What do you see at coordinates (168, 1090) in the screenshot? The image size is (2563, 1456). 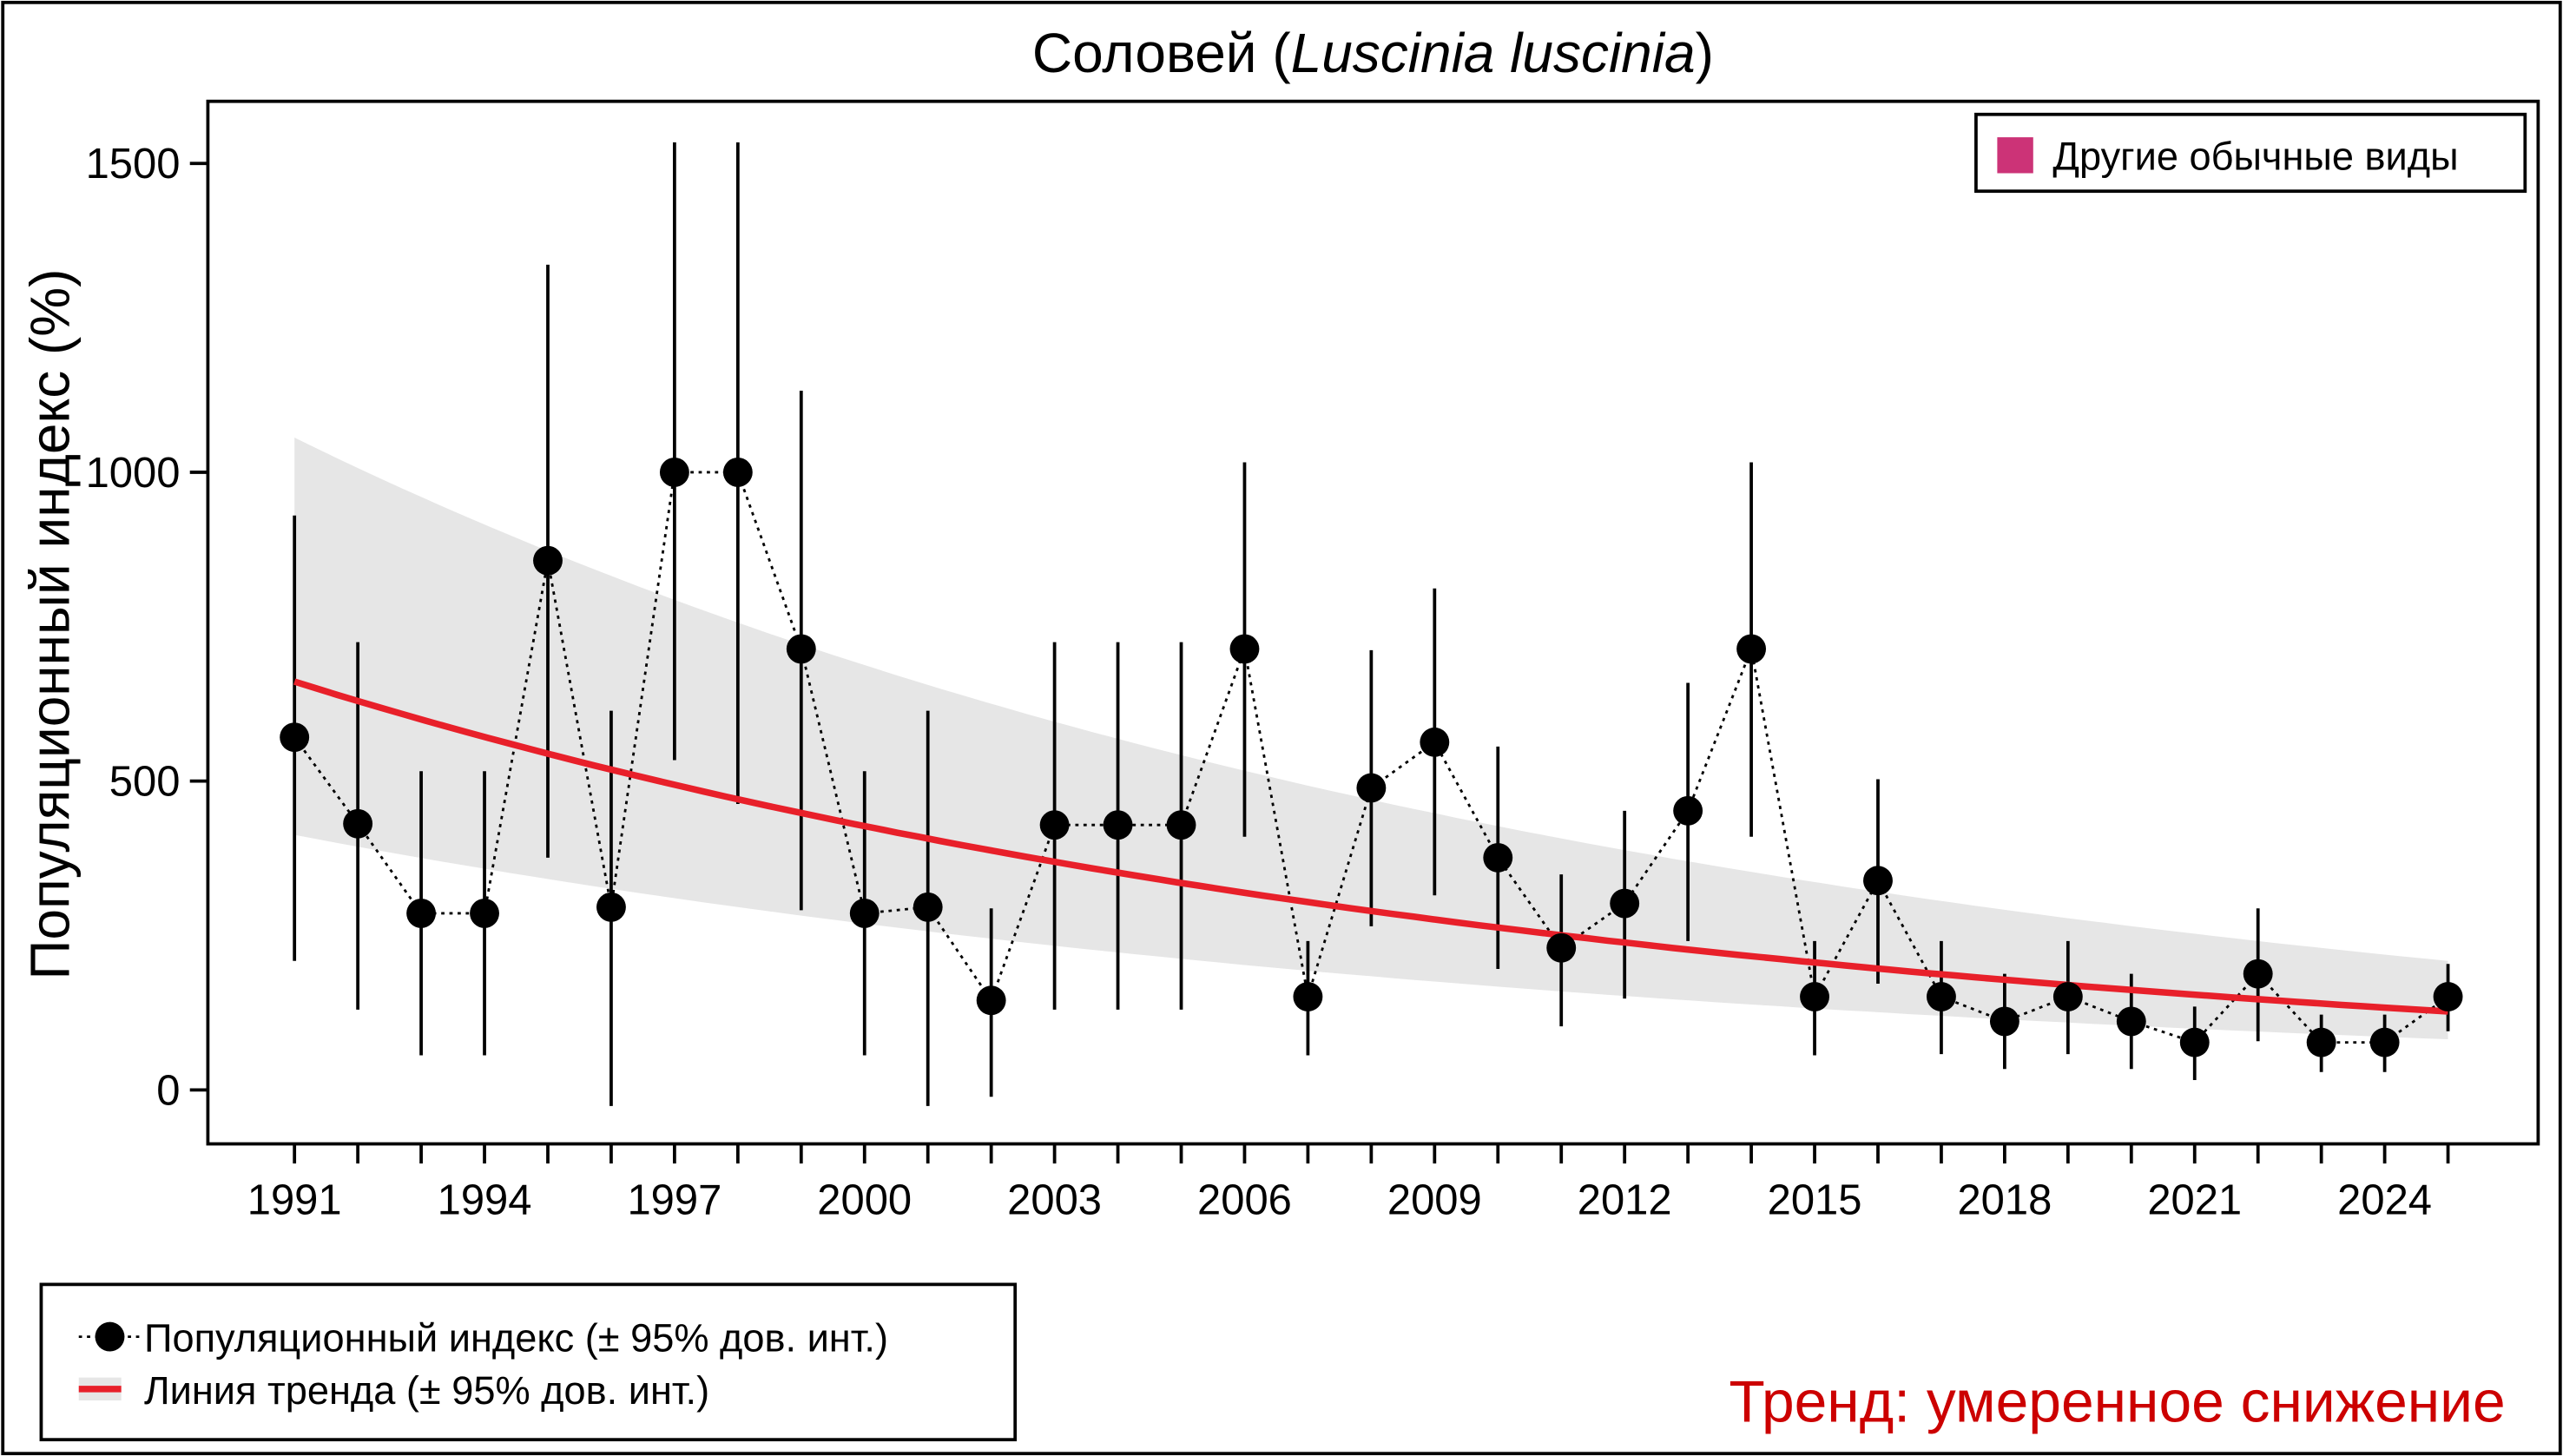 I see `y-tick-label: 0` at bounding box center [168, 1090].